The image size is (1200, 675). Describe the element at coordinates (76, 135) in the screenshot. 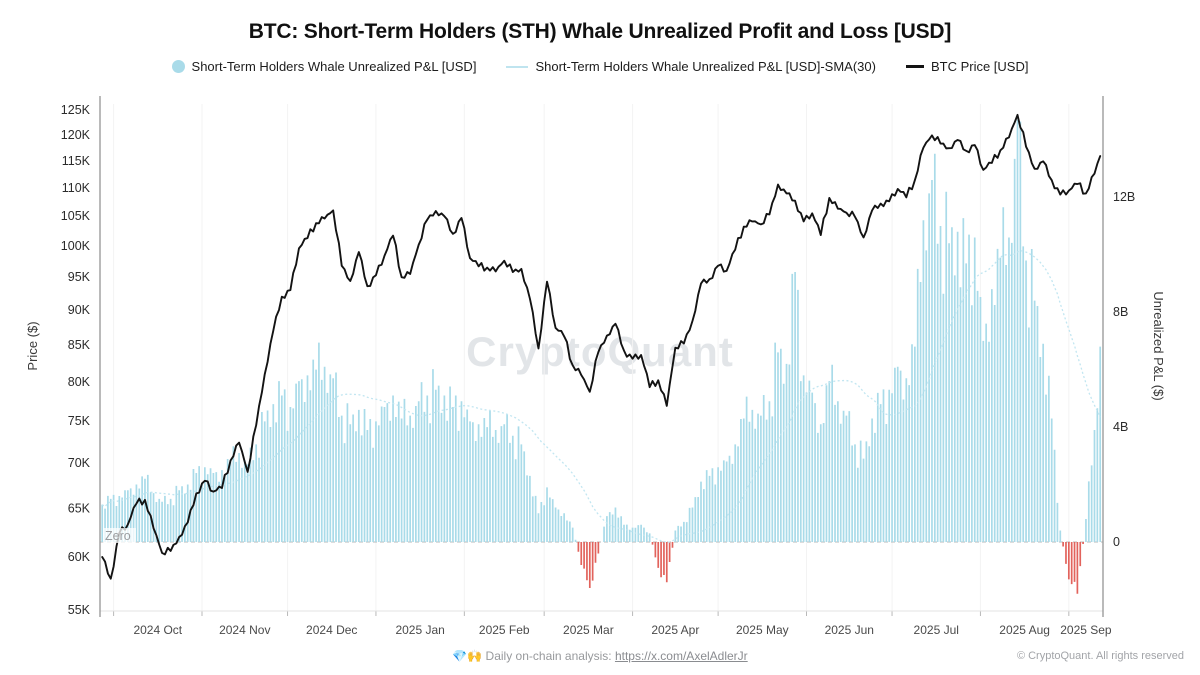

I see `price-tick-label: 120K` at that location.